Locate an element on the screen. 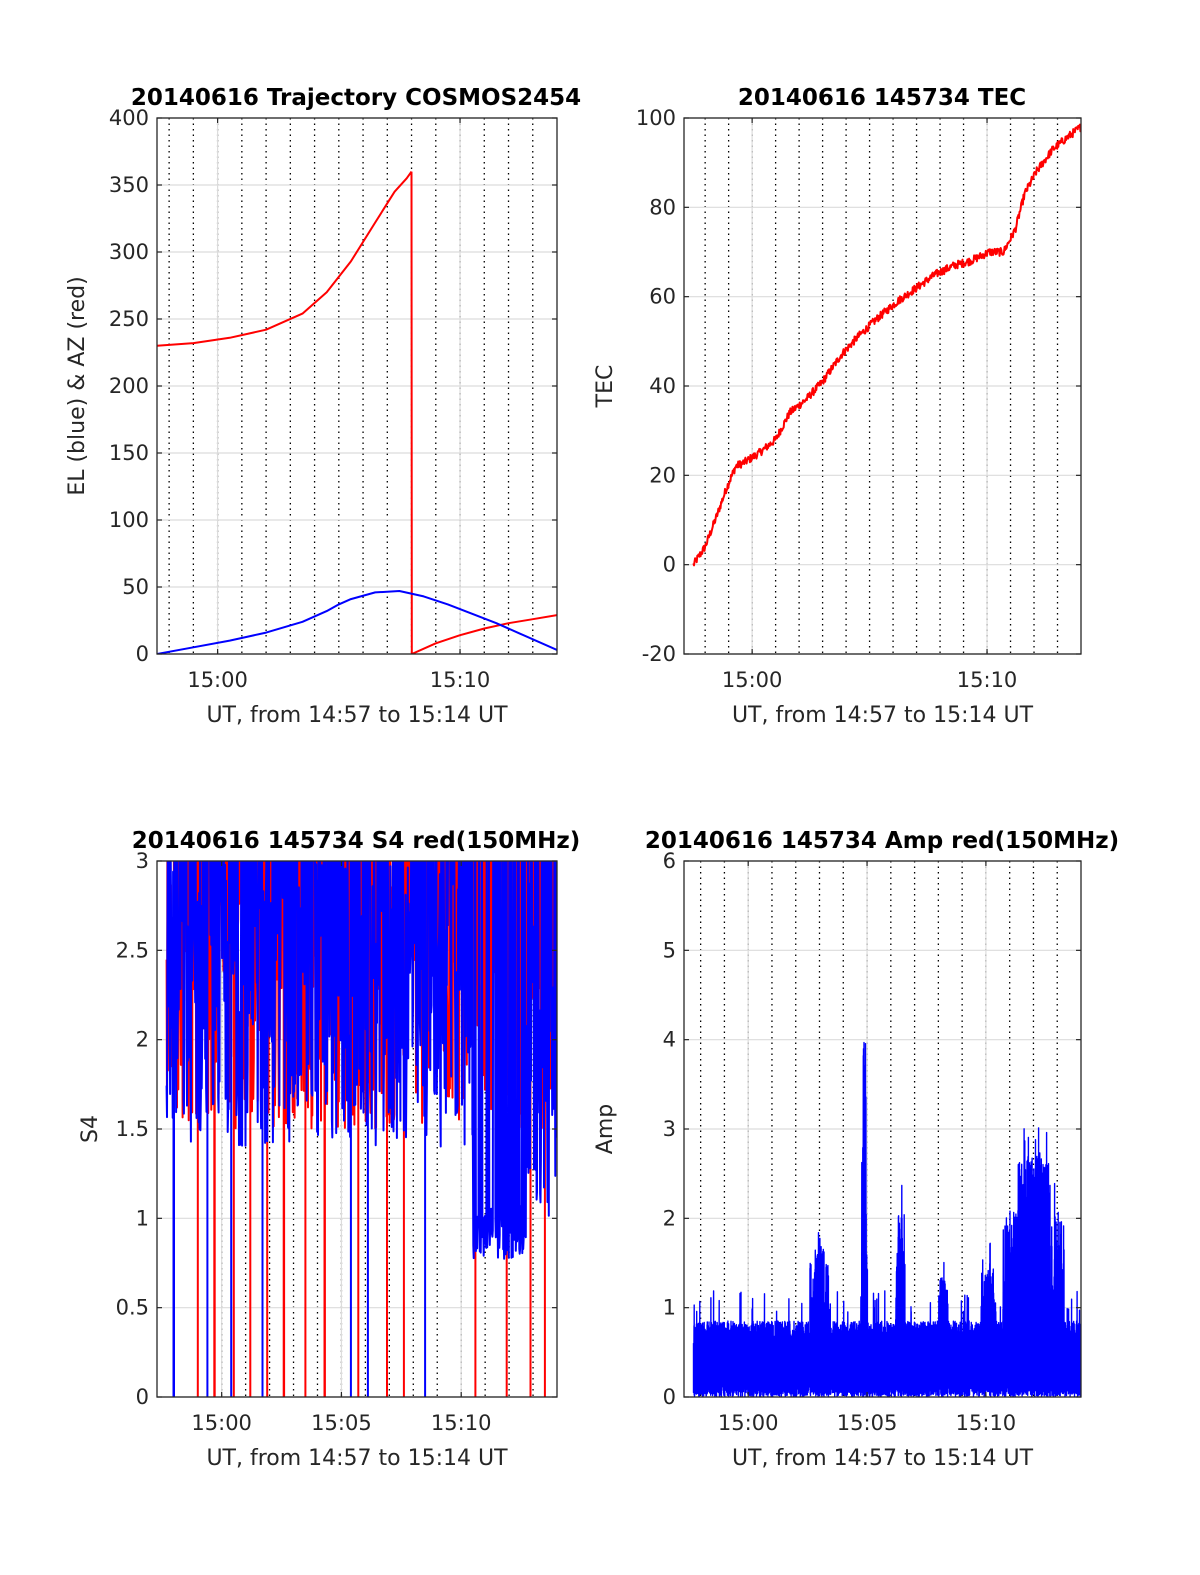 Image resolution: width=1200 pixels, height=1575 pixels. y-axis-label: S4 is located at coordinates (90, 1129).